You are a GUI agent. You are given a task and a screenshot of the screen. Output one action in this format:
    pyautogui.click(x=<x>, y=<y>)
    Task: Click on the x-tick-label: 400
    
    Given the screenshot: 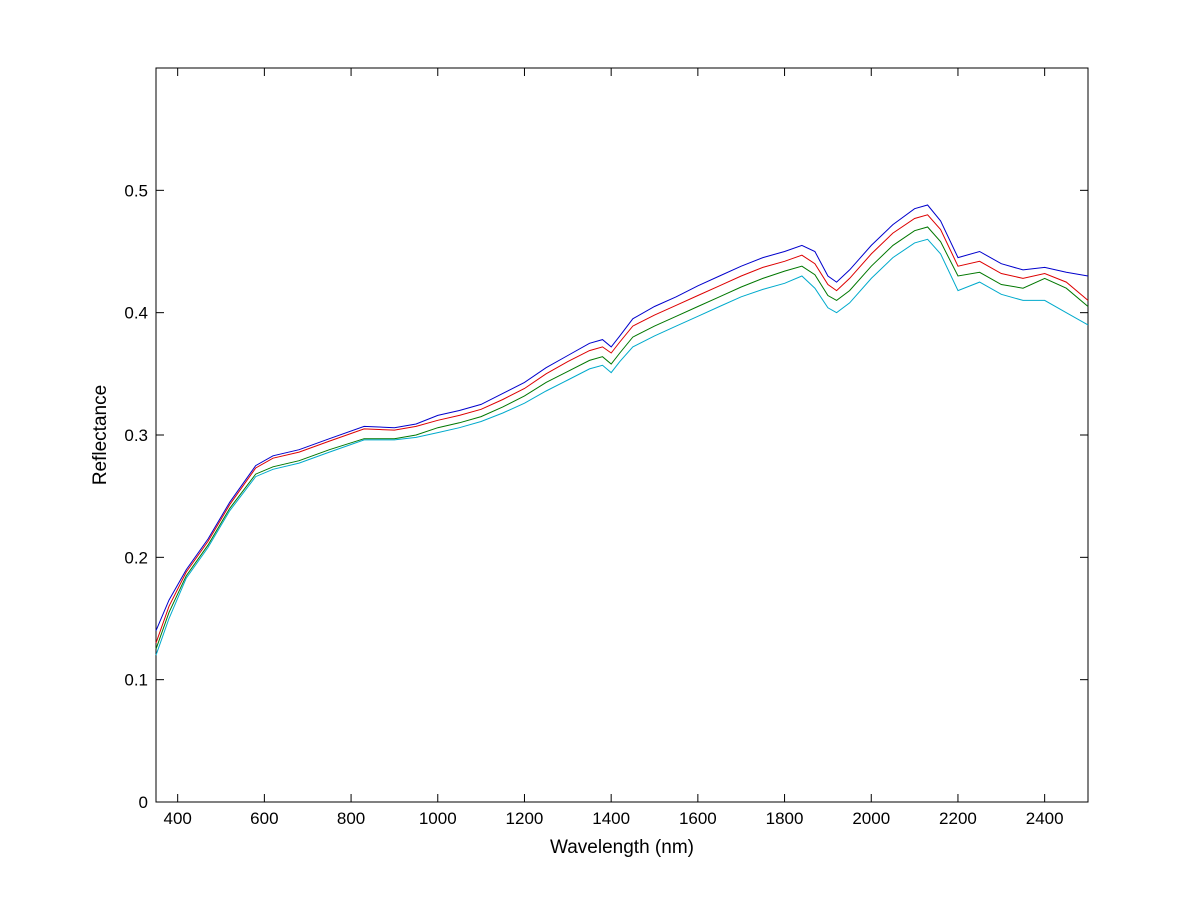 What is the action you would take?
    pyautogui.click(x=177, y=818)
    